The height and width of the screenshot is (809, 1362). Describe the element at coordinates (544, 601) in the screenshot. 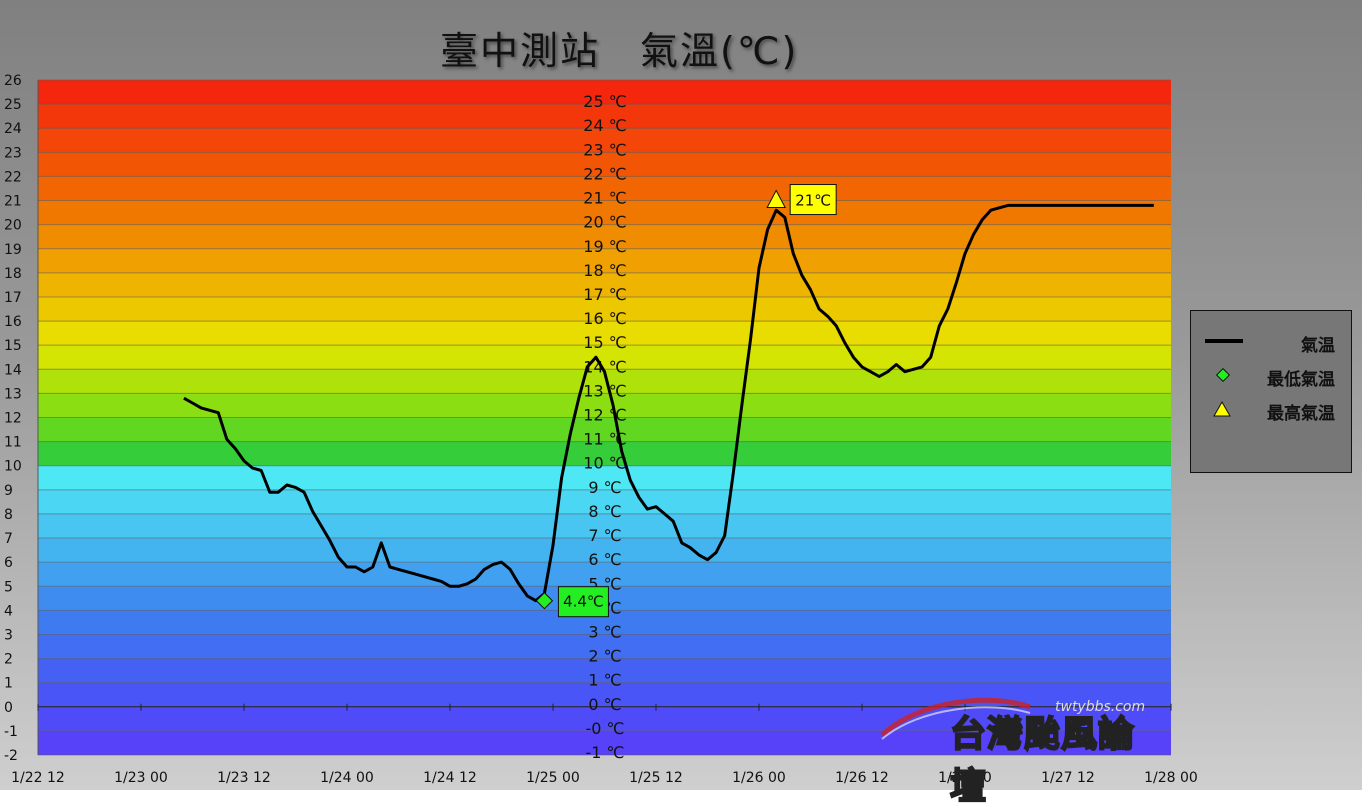

I see `min-marker` at that location.